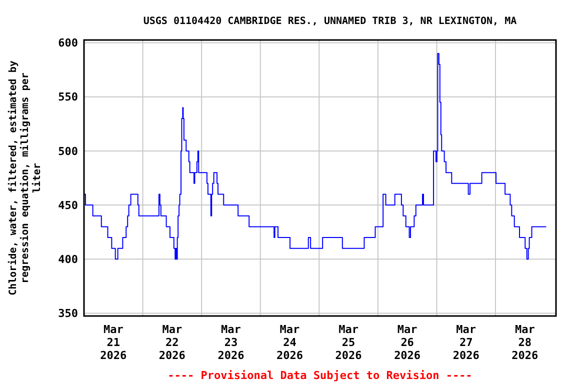 The width and height of the screenshot is (576, 384). I want to click on y-tick-label: 500, so click(68, 151).